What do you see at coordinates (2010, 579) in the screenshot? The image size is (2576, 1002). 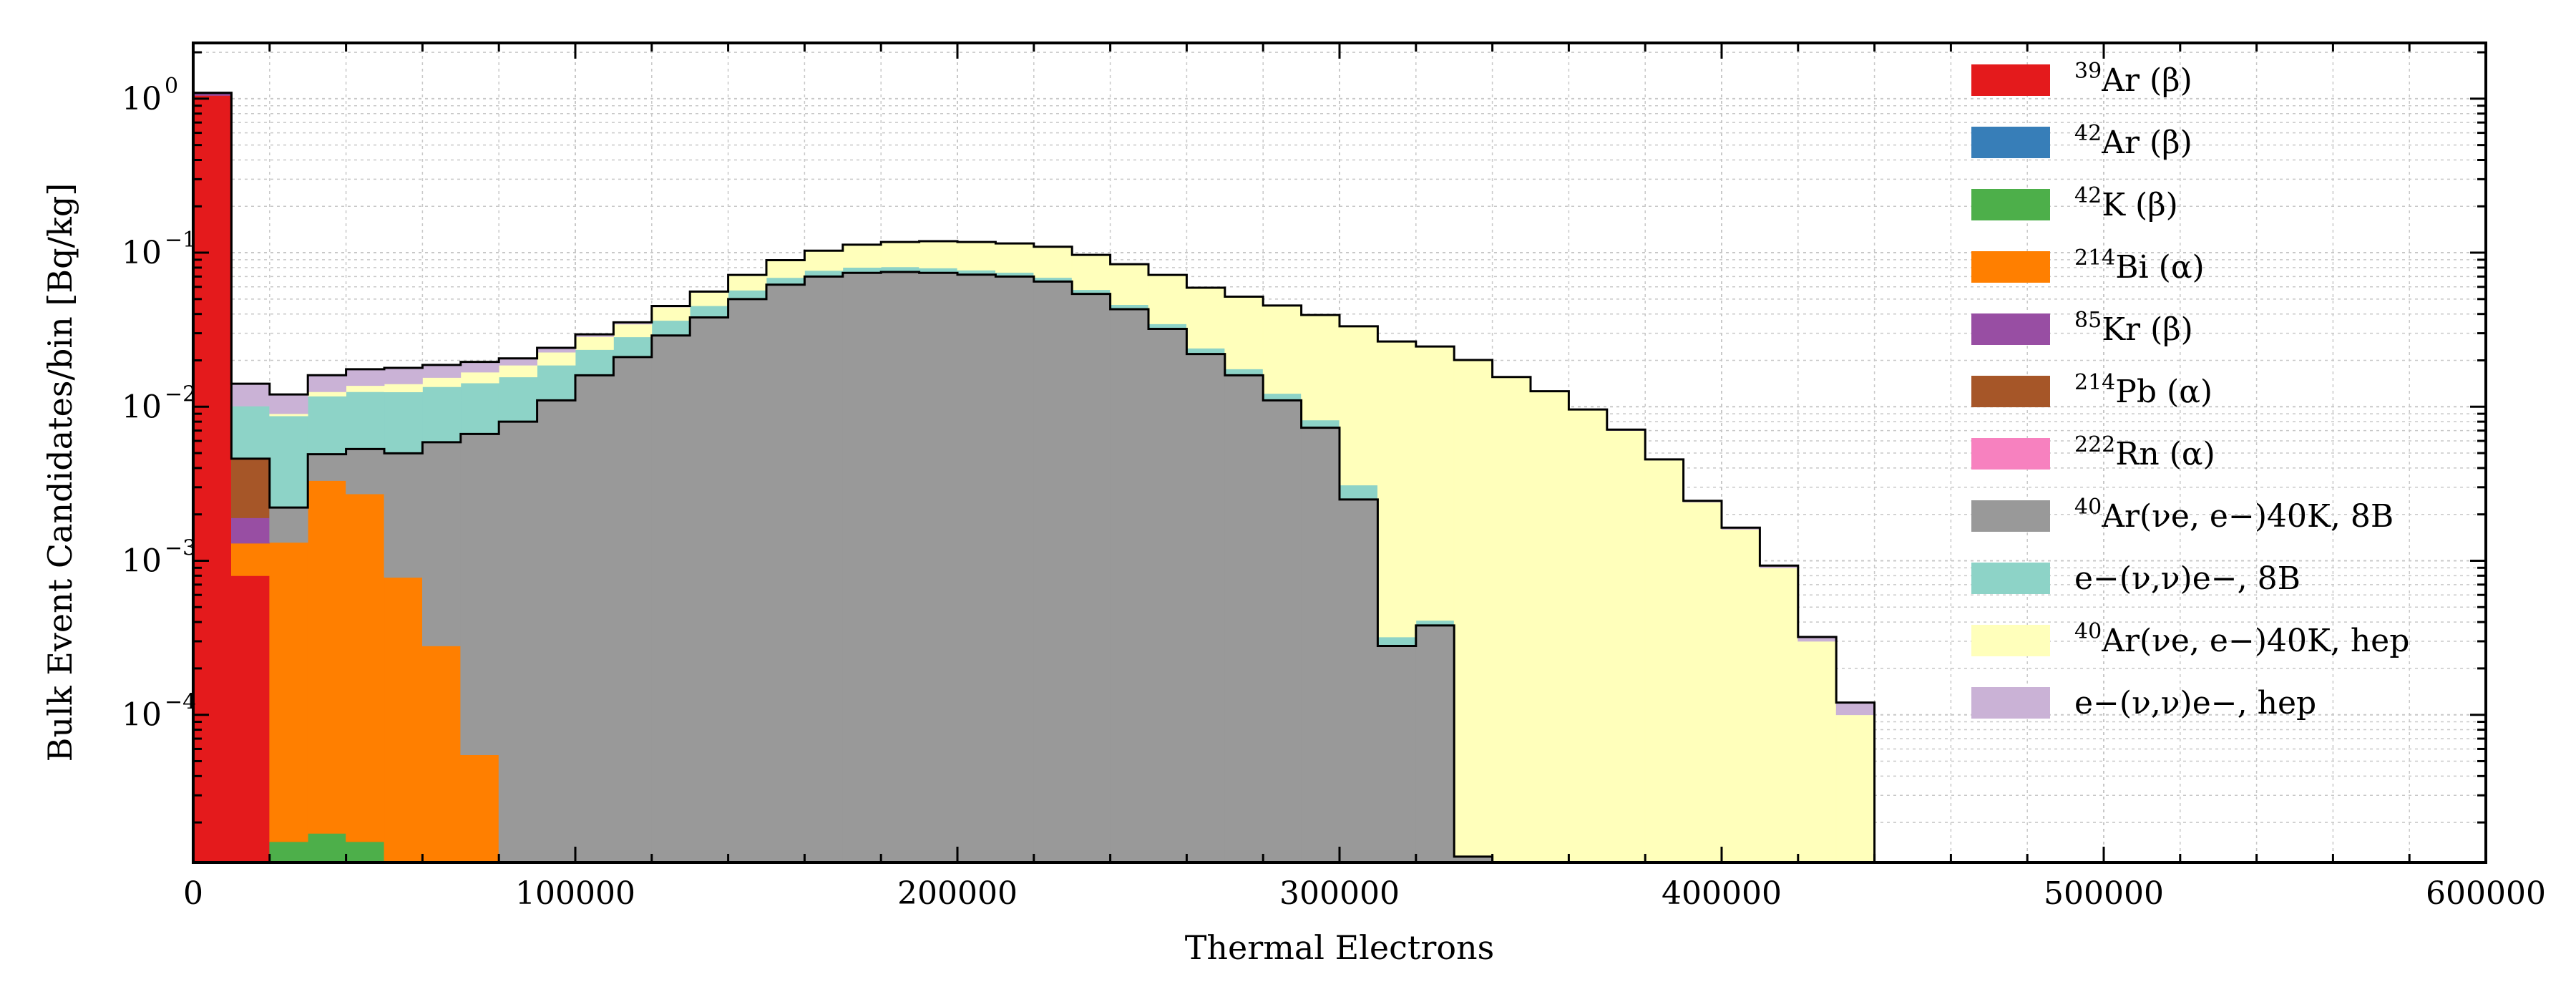 I see `legend-swatch-es8b` at bounding box center [2010, 579].